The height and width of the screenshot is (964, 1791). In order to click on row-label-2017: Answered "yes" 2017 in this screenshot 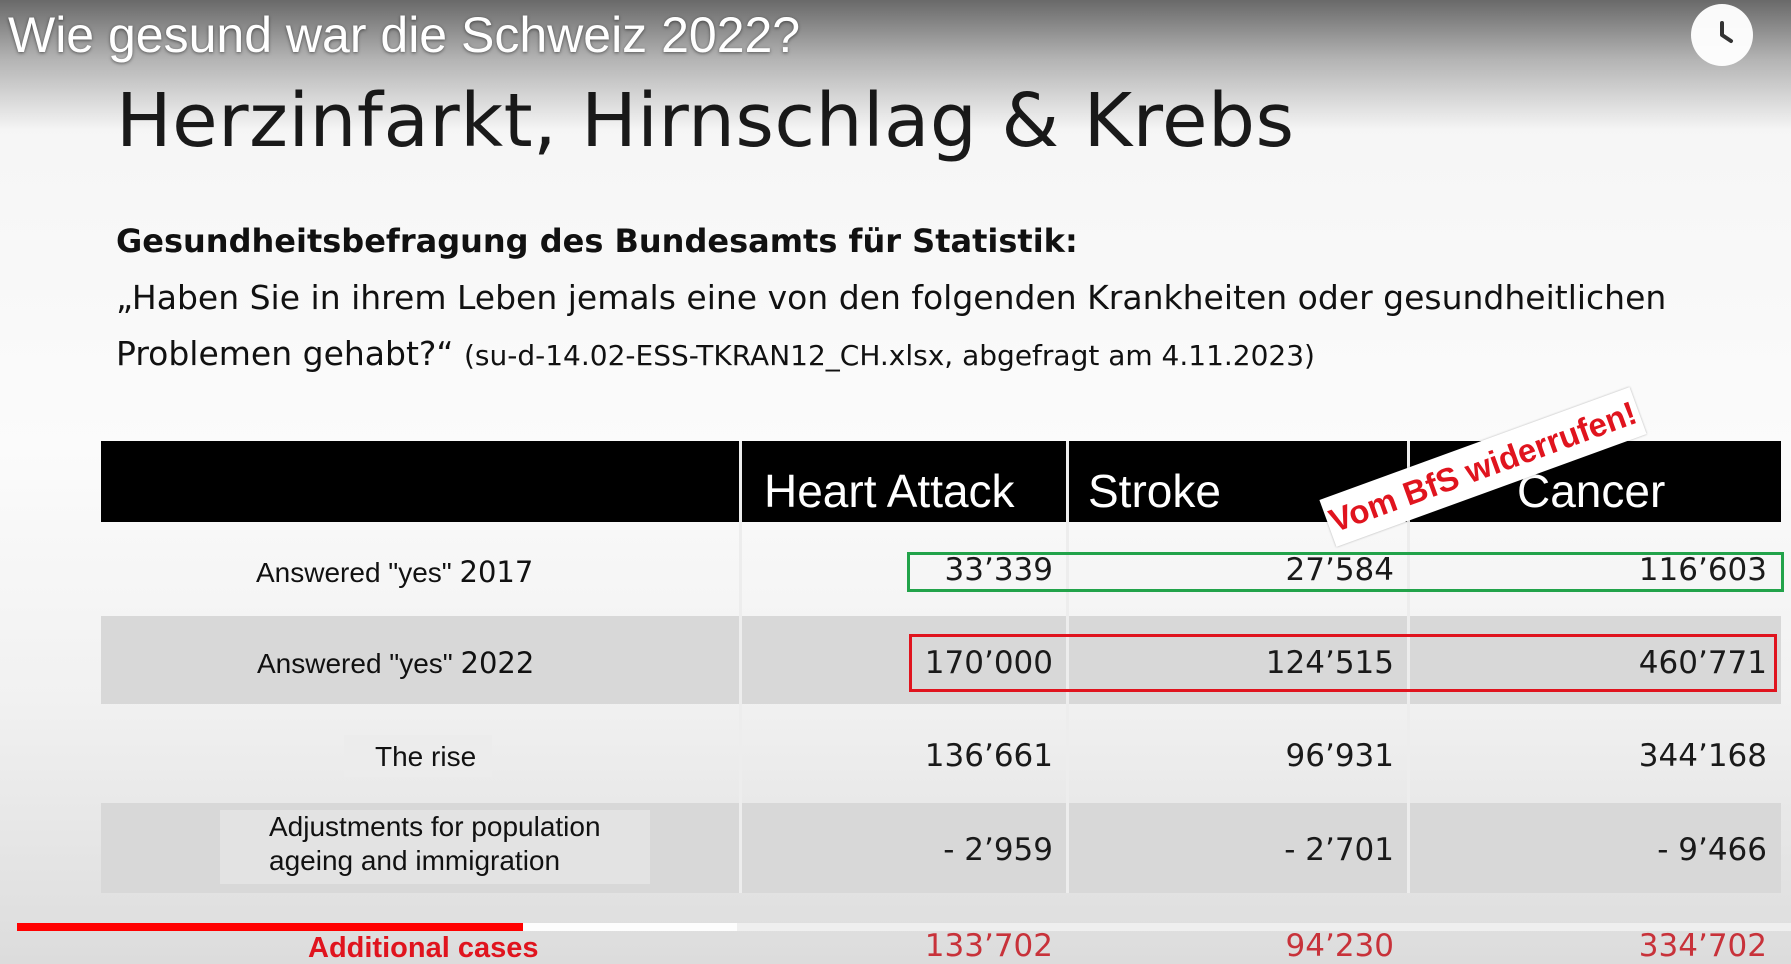, I will do `click(394, 572)`.